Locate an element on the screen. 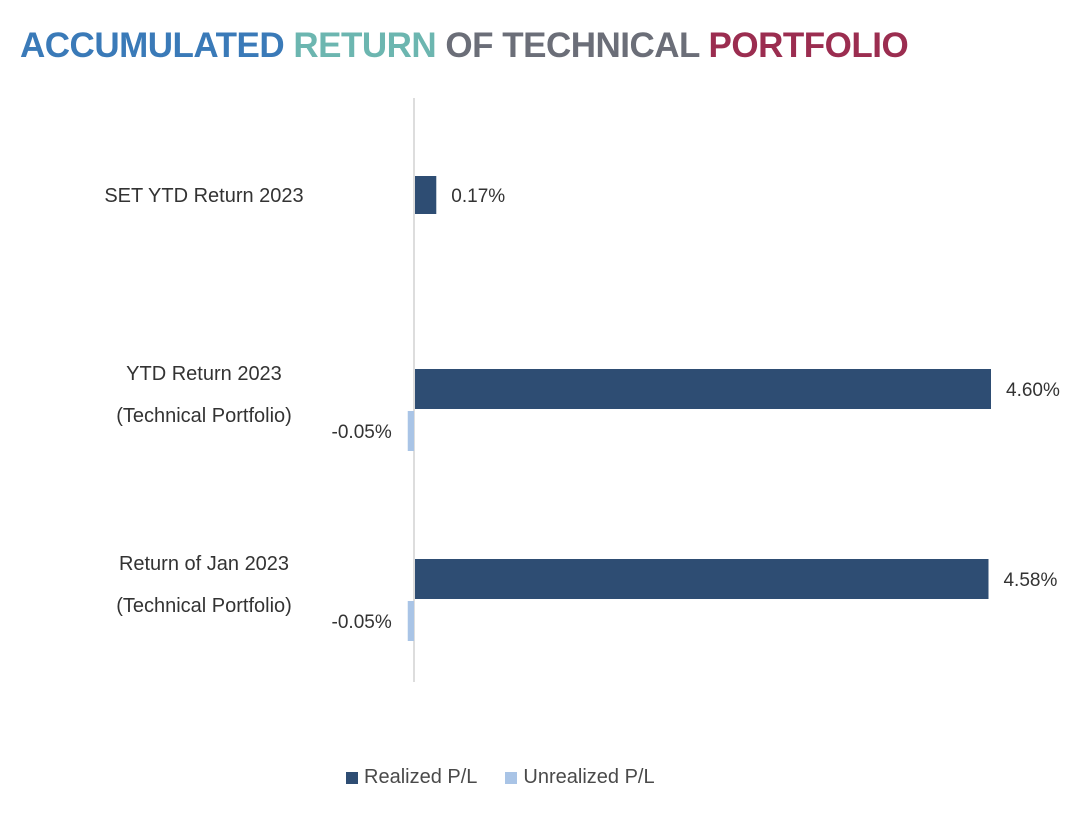 The width and height of the screenshot is (1088, 832). legend-item-realized: Realized P/L is located at coordinates (411, 777).